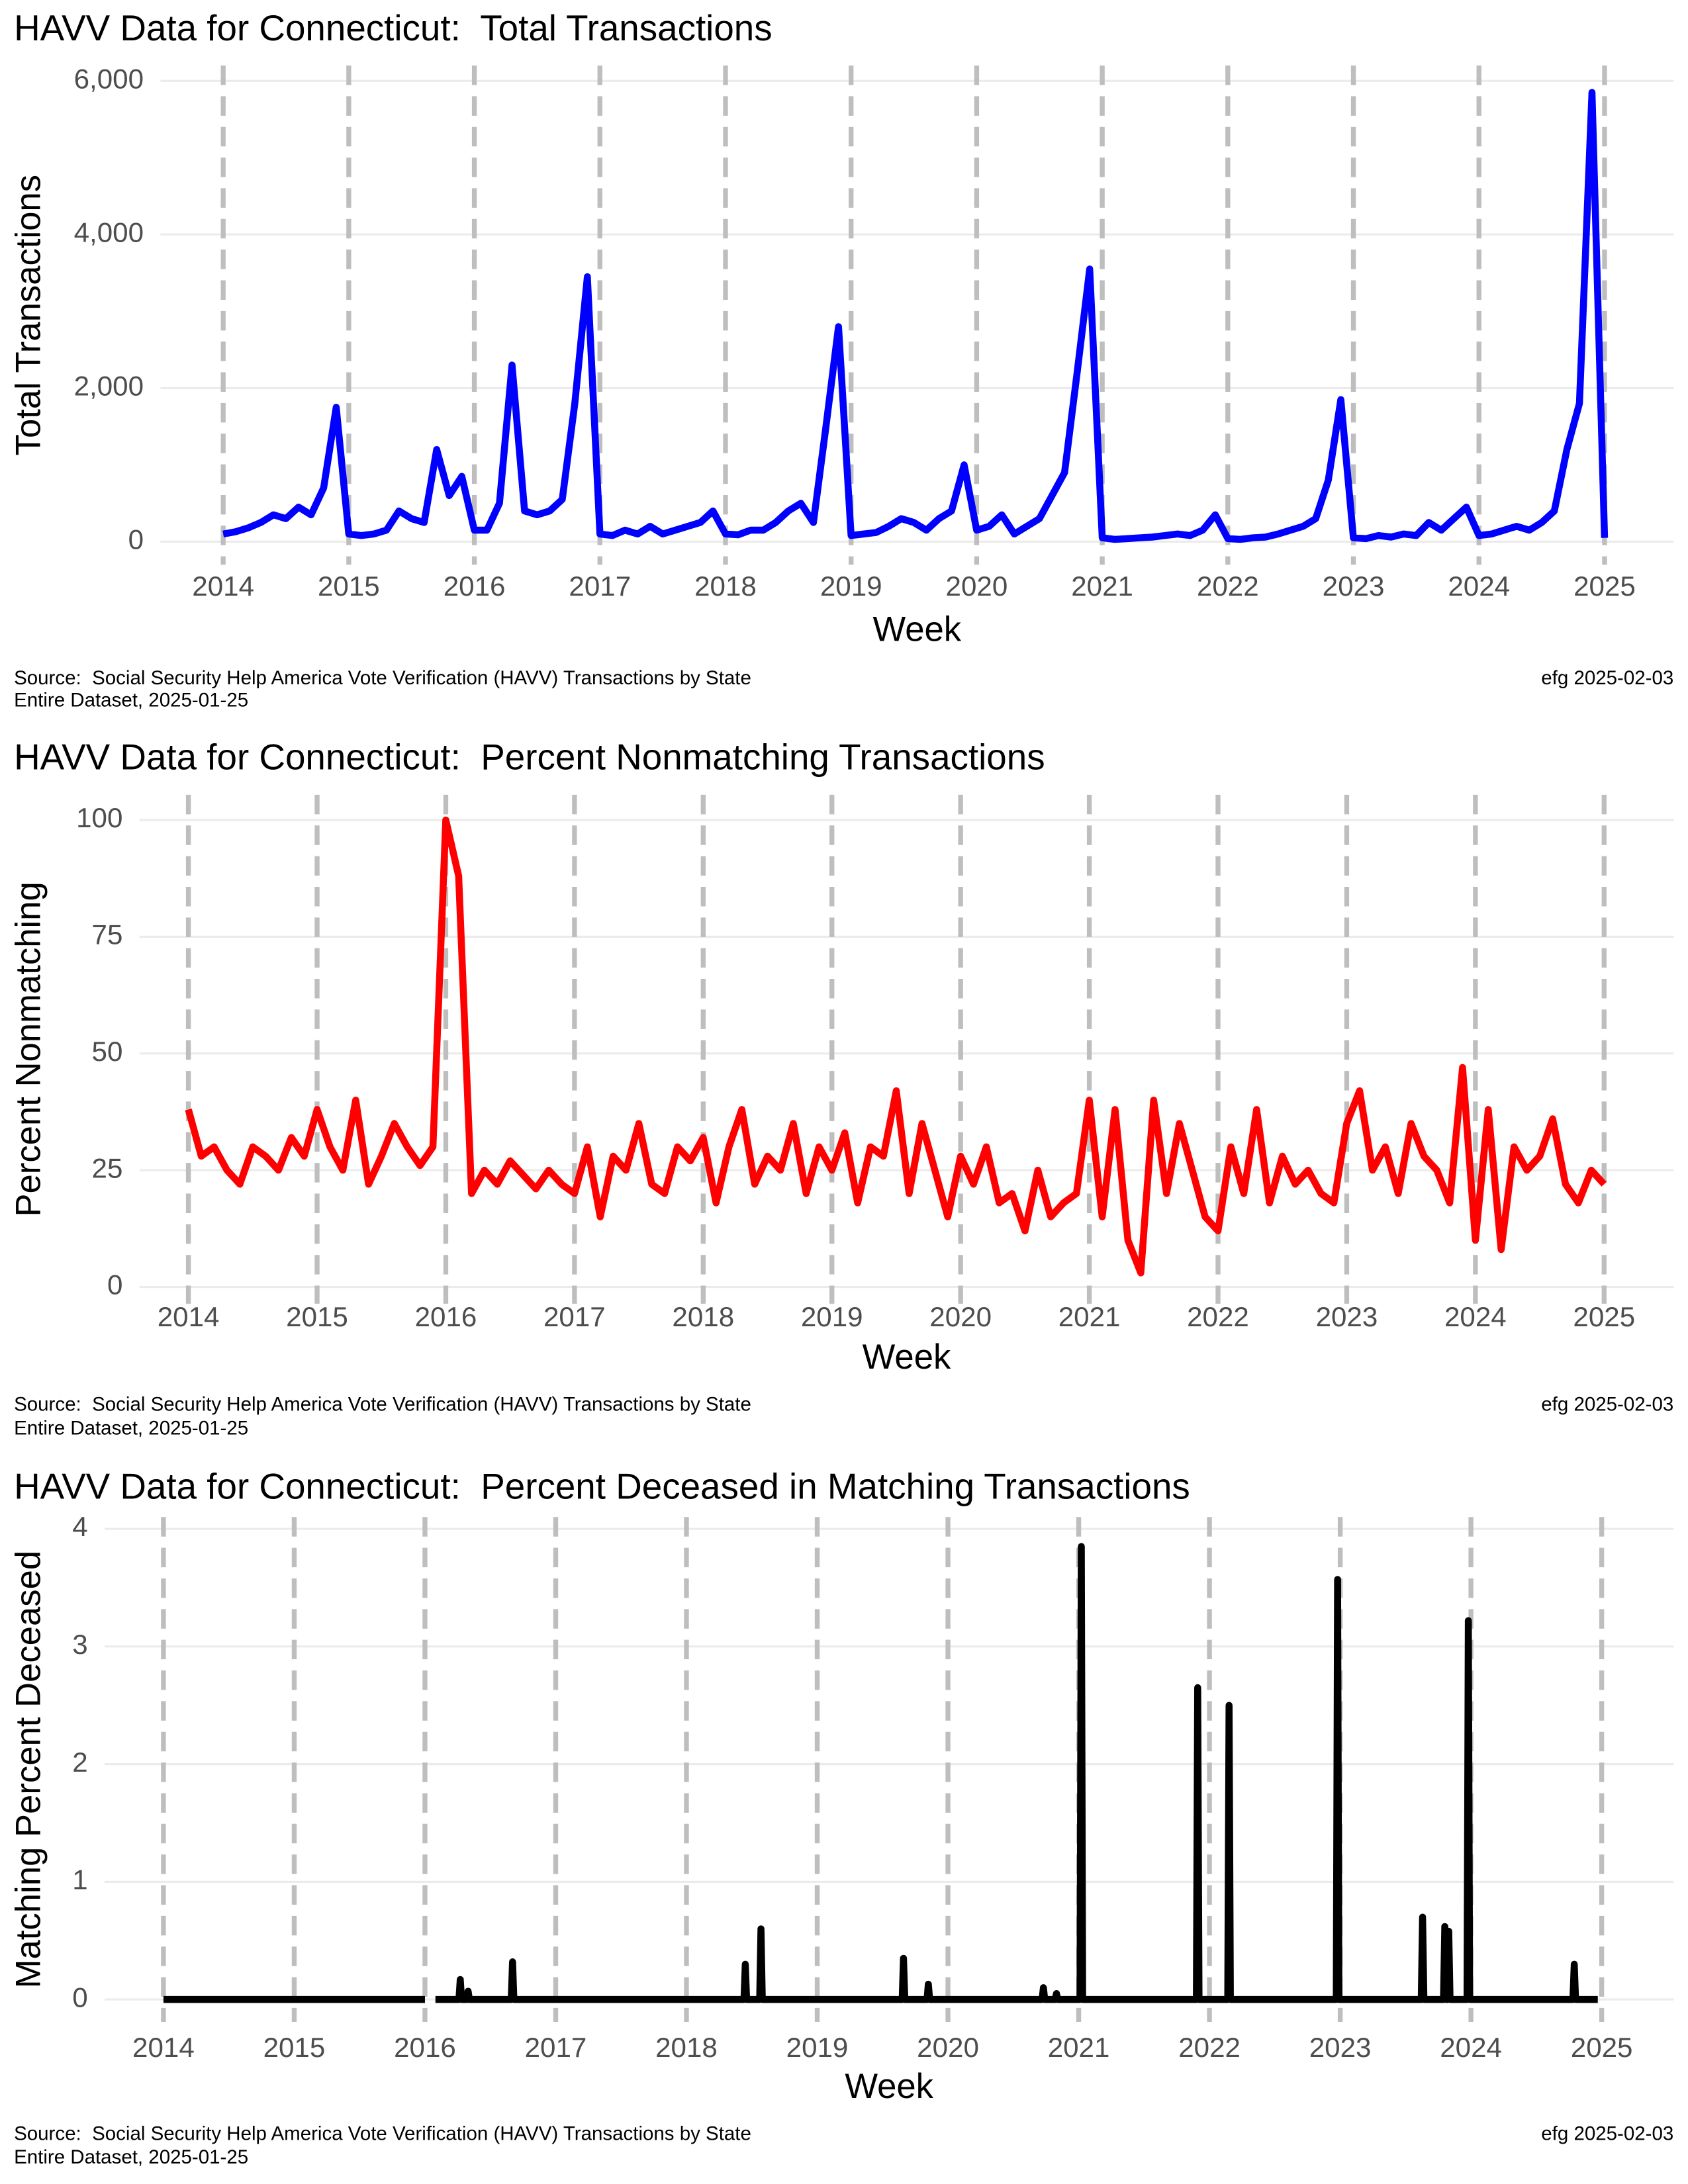 This screenshot has height=2184, width=1688. What do you see at coordinates (79, 1527) in the screenshot?
I see `y-tick-label: 4` at bounding box center [79, 1527].